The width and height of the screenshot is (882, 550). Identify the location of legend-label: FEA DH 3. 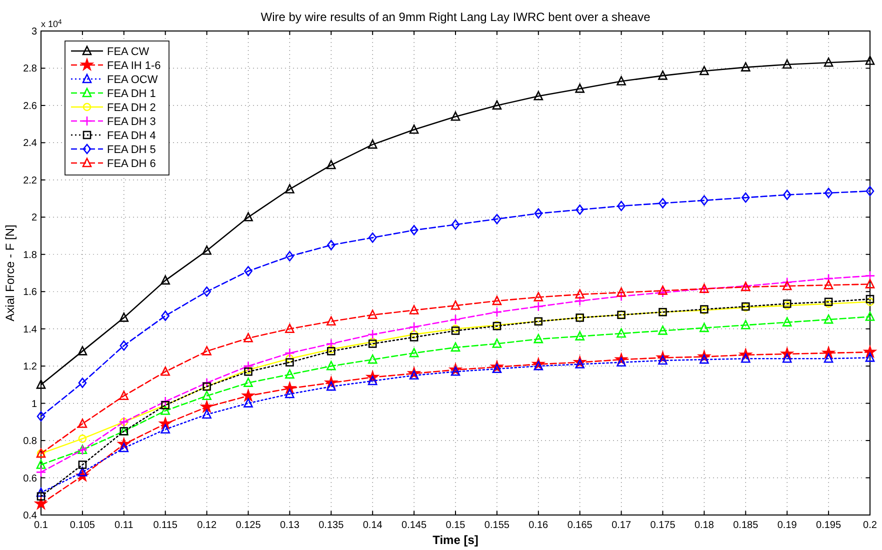
(131, 122).